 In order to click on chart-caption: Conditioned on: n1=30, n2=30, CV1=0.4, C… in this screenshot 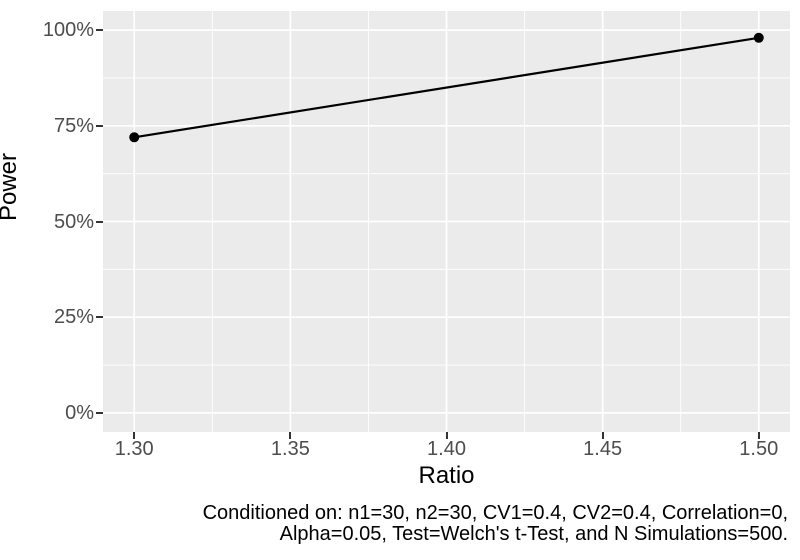, I will do `click(408, 524)`.